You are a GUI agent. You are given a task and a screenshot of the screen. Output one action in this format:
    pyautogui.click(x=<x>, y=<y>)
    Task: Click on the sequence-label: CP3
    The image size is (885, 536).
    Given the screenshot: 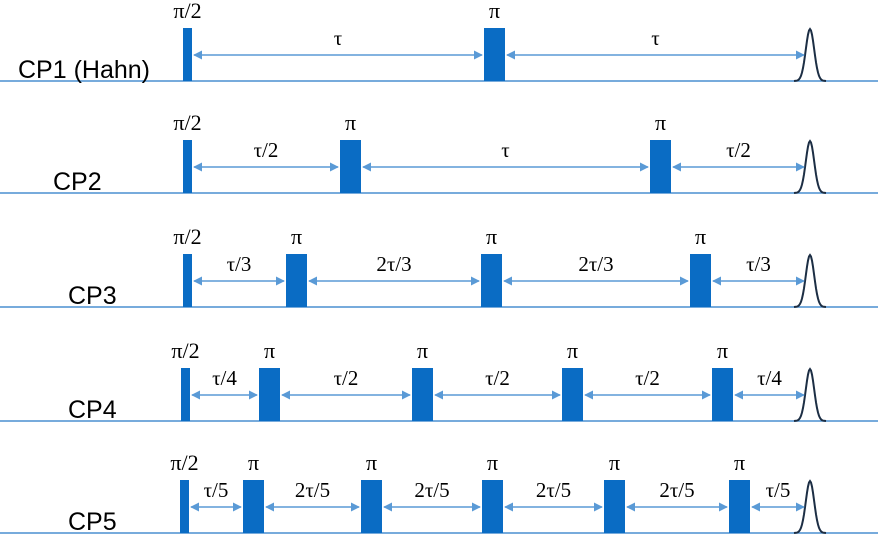 What is the action you would take?
    pyautogui.click(x=92, y=296)
    